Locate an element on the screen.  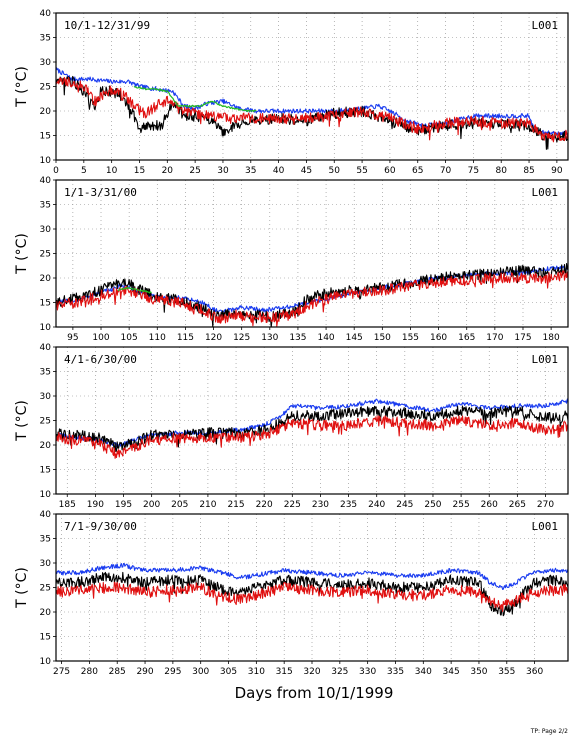
x-tick-label: 35 is located at coordinates (250, 171).